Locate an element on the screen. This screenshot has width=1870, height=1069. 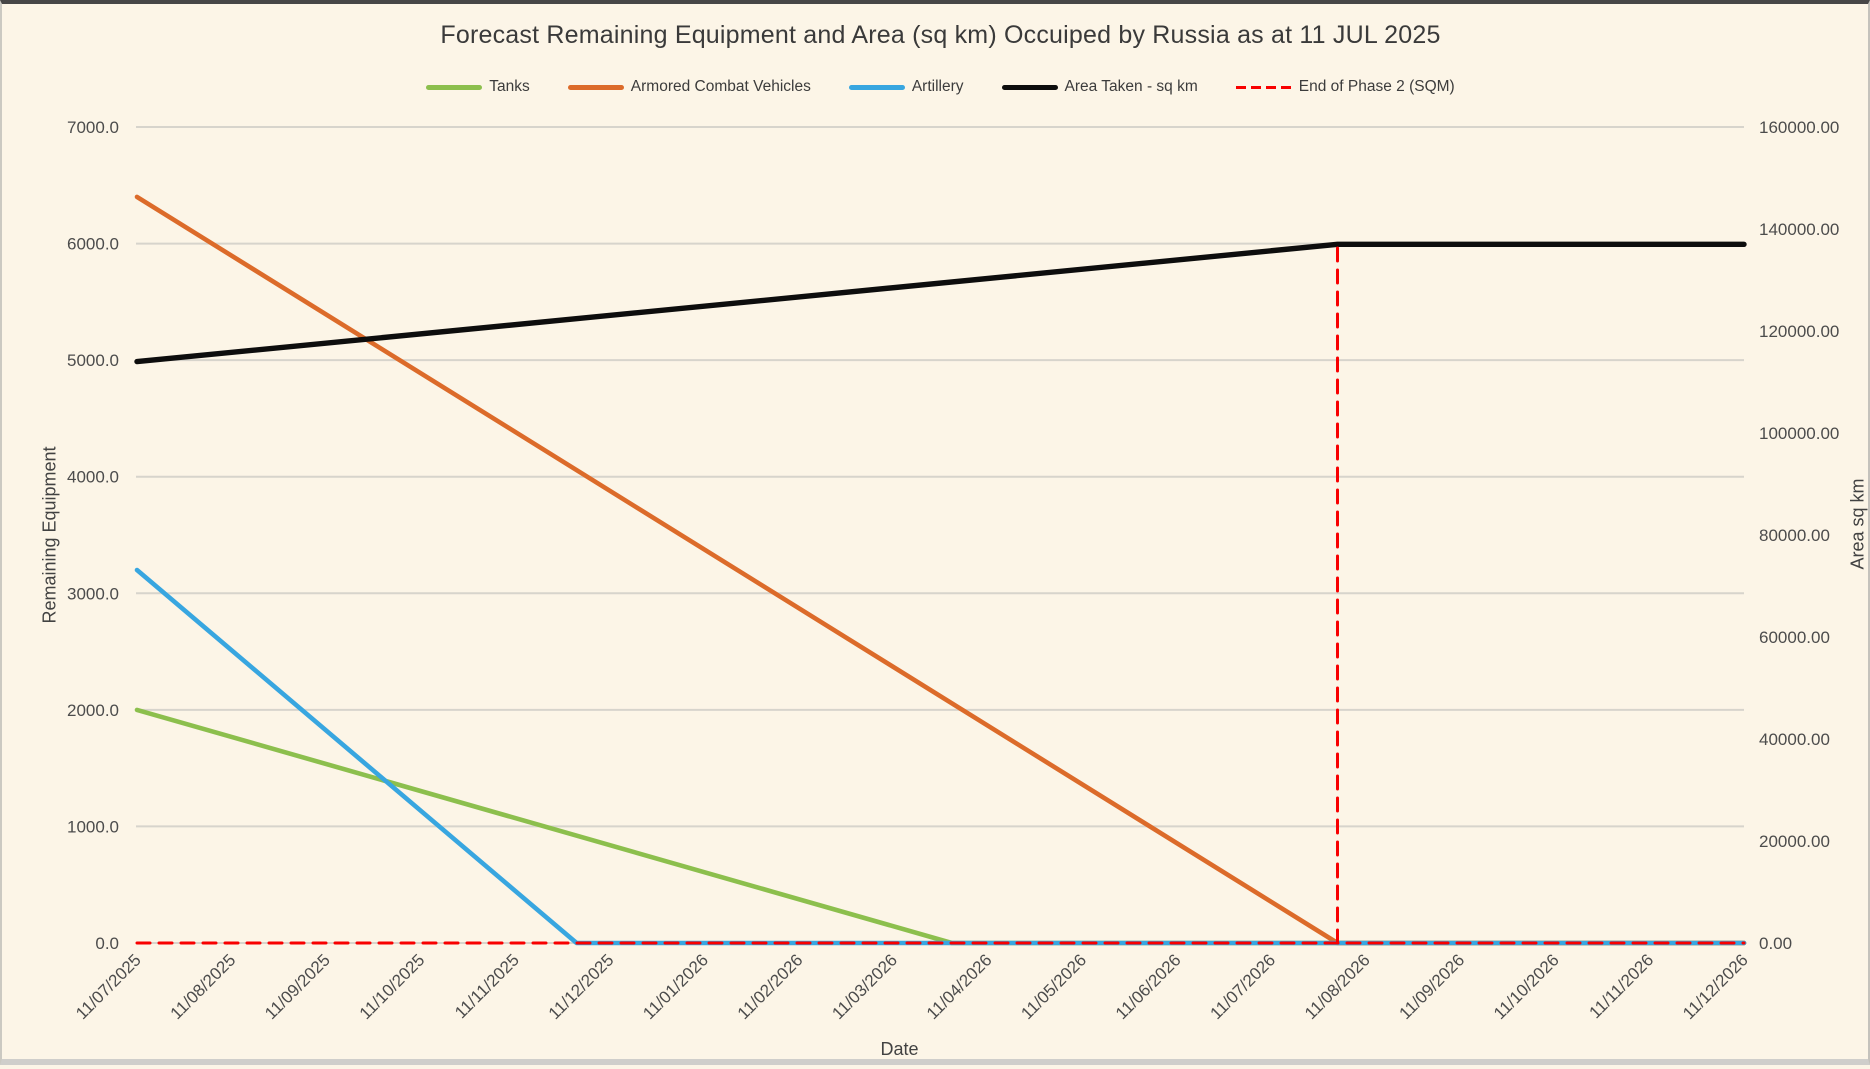
y-right-tick-label: 20000.00 is located at coordinates (1794, 841).